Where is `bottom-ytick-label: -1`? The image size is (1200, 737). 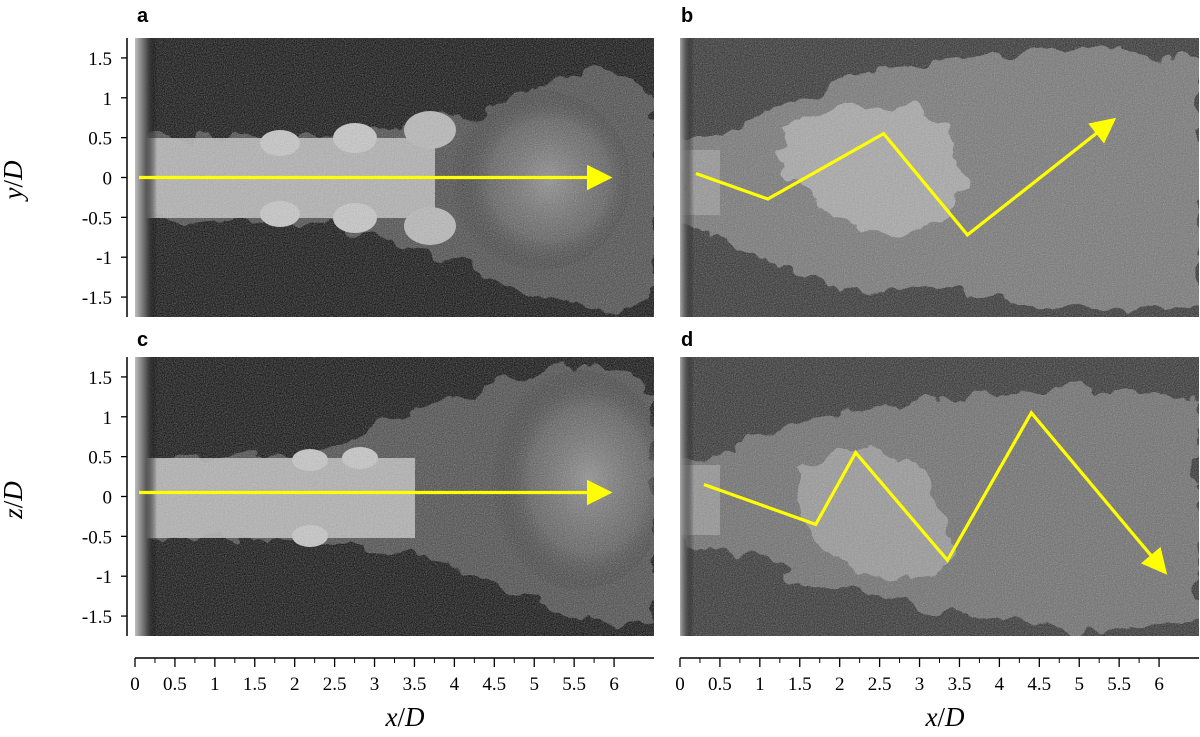 bottom-ytick-label: -1 is located at coordinates (104, 577).